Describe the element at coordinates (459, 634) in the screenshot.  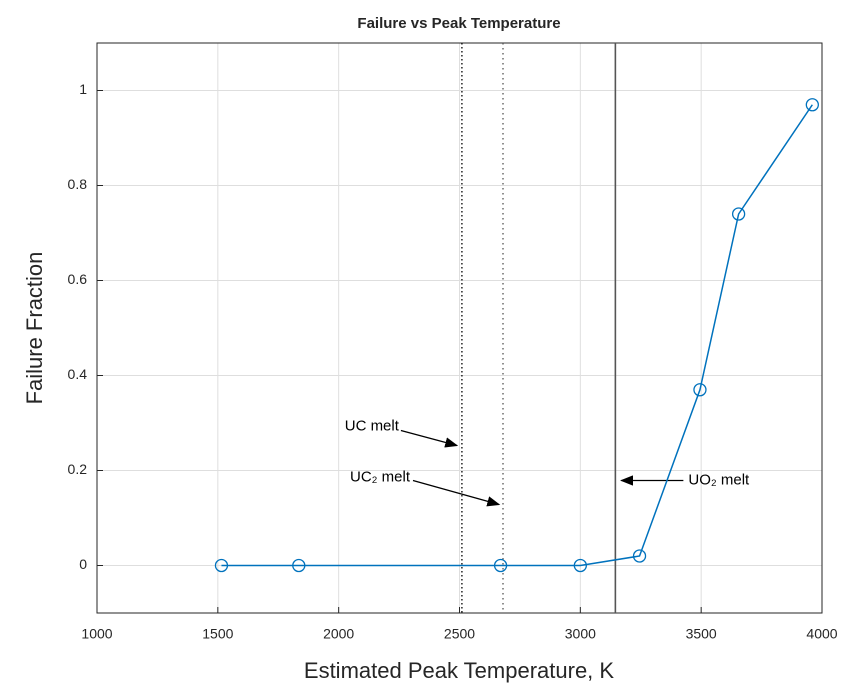
I see `x-tick-label: 2500` at that location.